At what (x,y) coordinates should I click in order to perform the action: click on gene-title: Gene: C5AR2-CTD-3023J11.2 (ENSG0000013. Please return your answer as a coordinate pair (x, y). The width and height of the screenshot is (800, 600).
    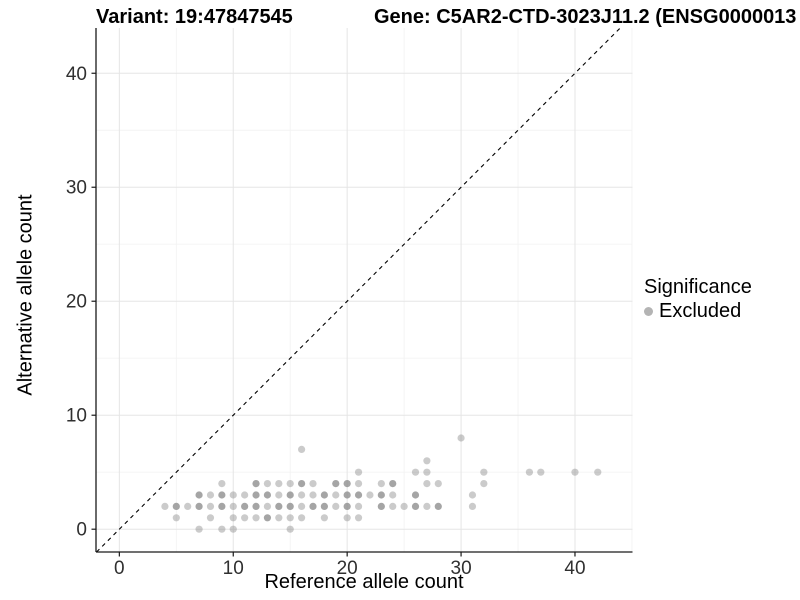
    Looking at the image, I should click on (585, 17).